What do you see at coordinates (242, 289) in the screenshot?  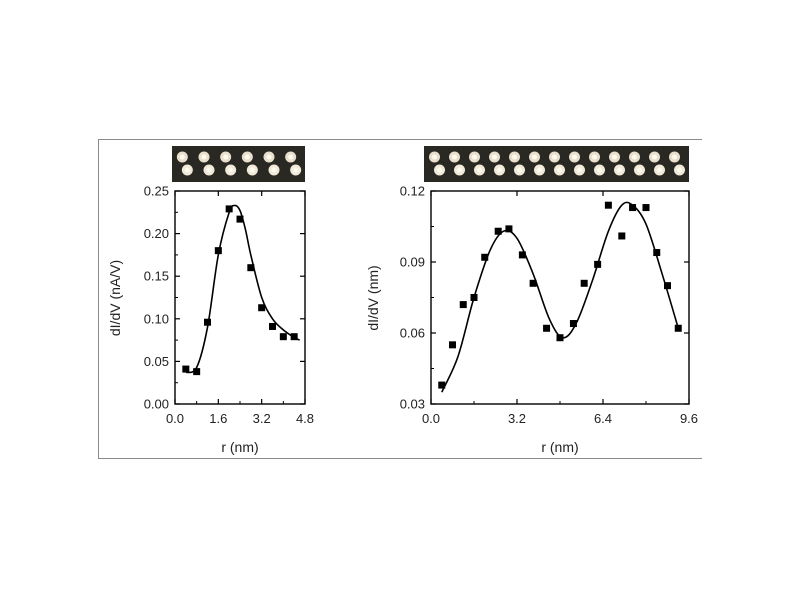 I see `fit-curve-left` at bounding box center [242, 289].